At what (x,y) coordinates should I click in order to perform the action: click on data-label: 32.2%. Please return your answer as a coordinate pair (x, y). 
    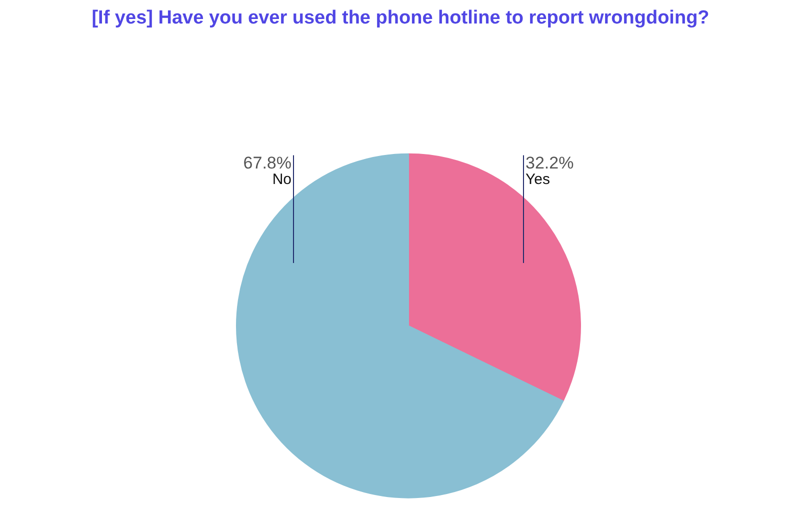
    Looking at the image, I should click on (550, 162).